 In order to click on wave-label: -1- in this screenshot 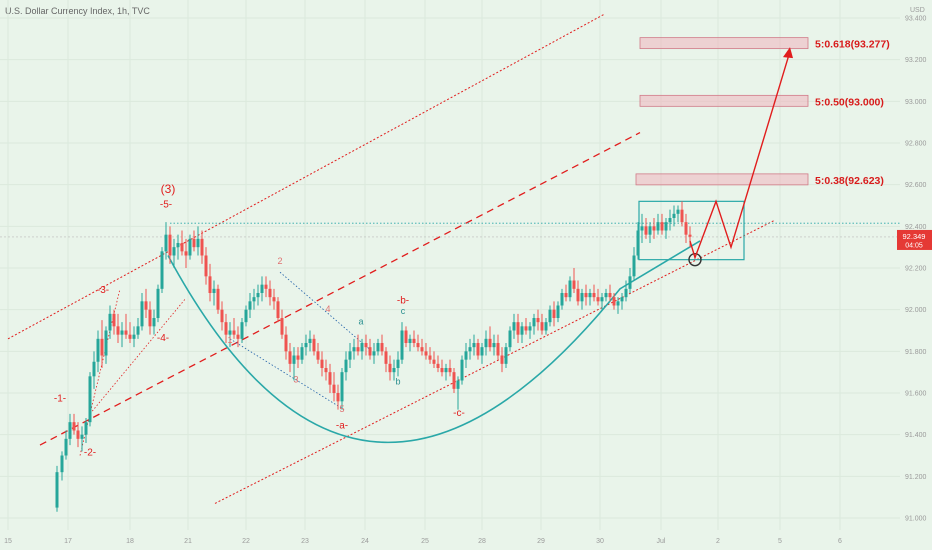, I will do `click(60, 398)`.